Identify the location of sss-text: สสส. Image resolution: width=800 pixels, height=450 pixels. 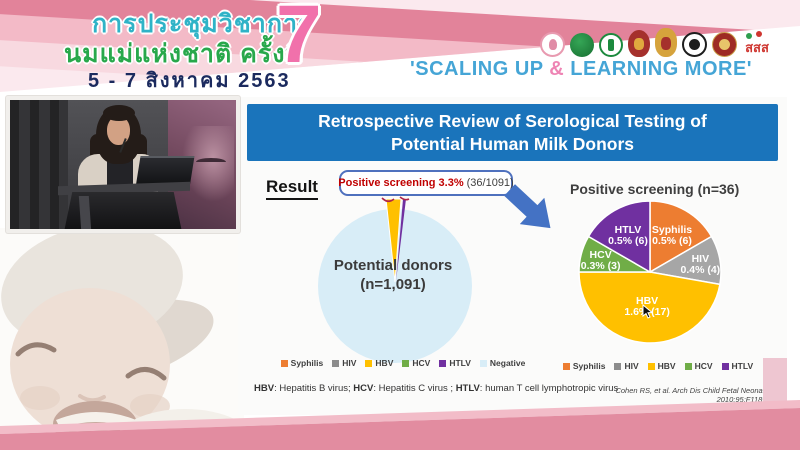
(757, 47).